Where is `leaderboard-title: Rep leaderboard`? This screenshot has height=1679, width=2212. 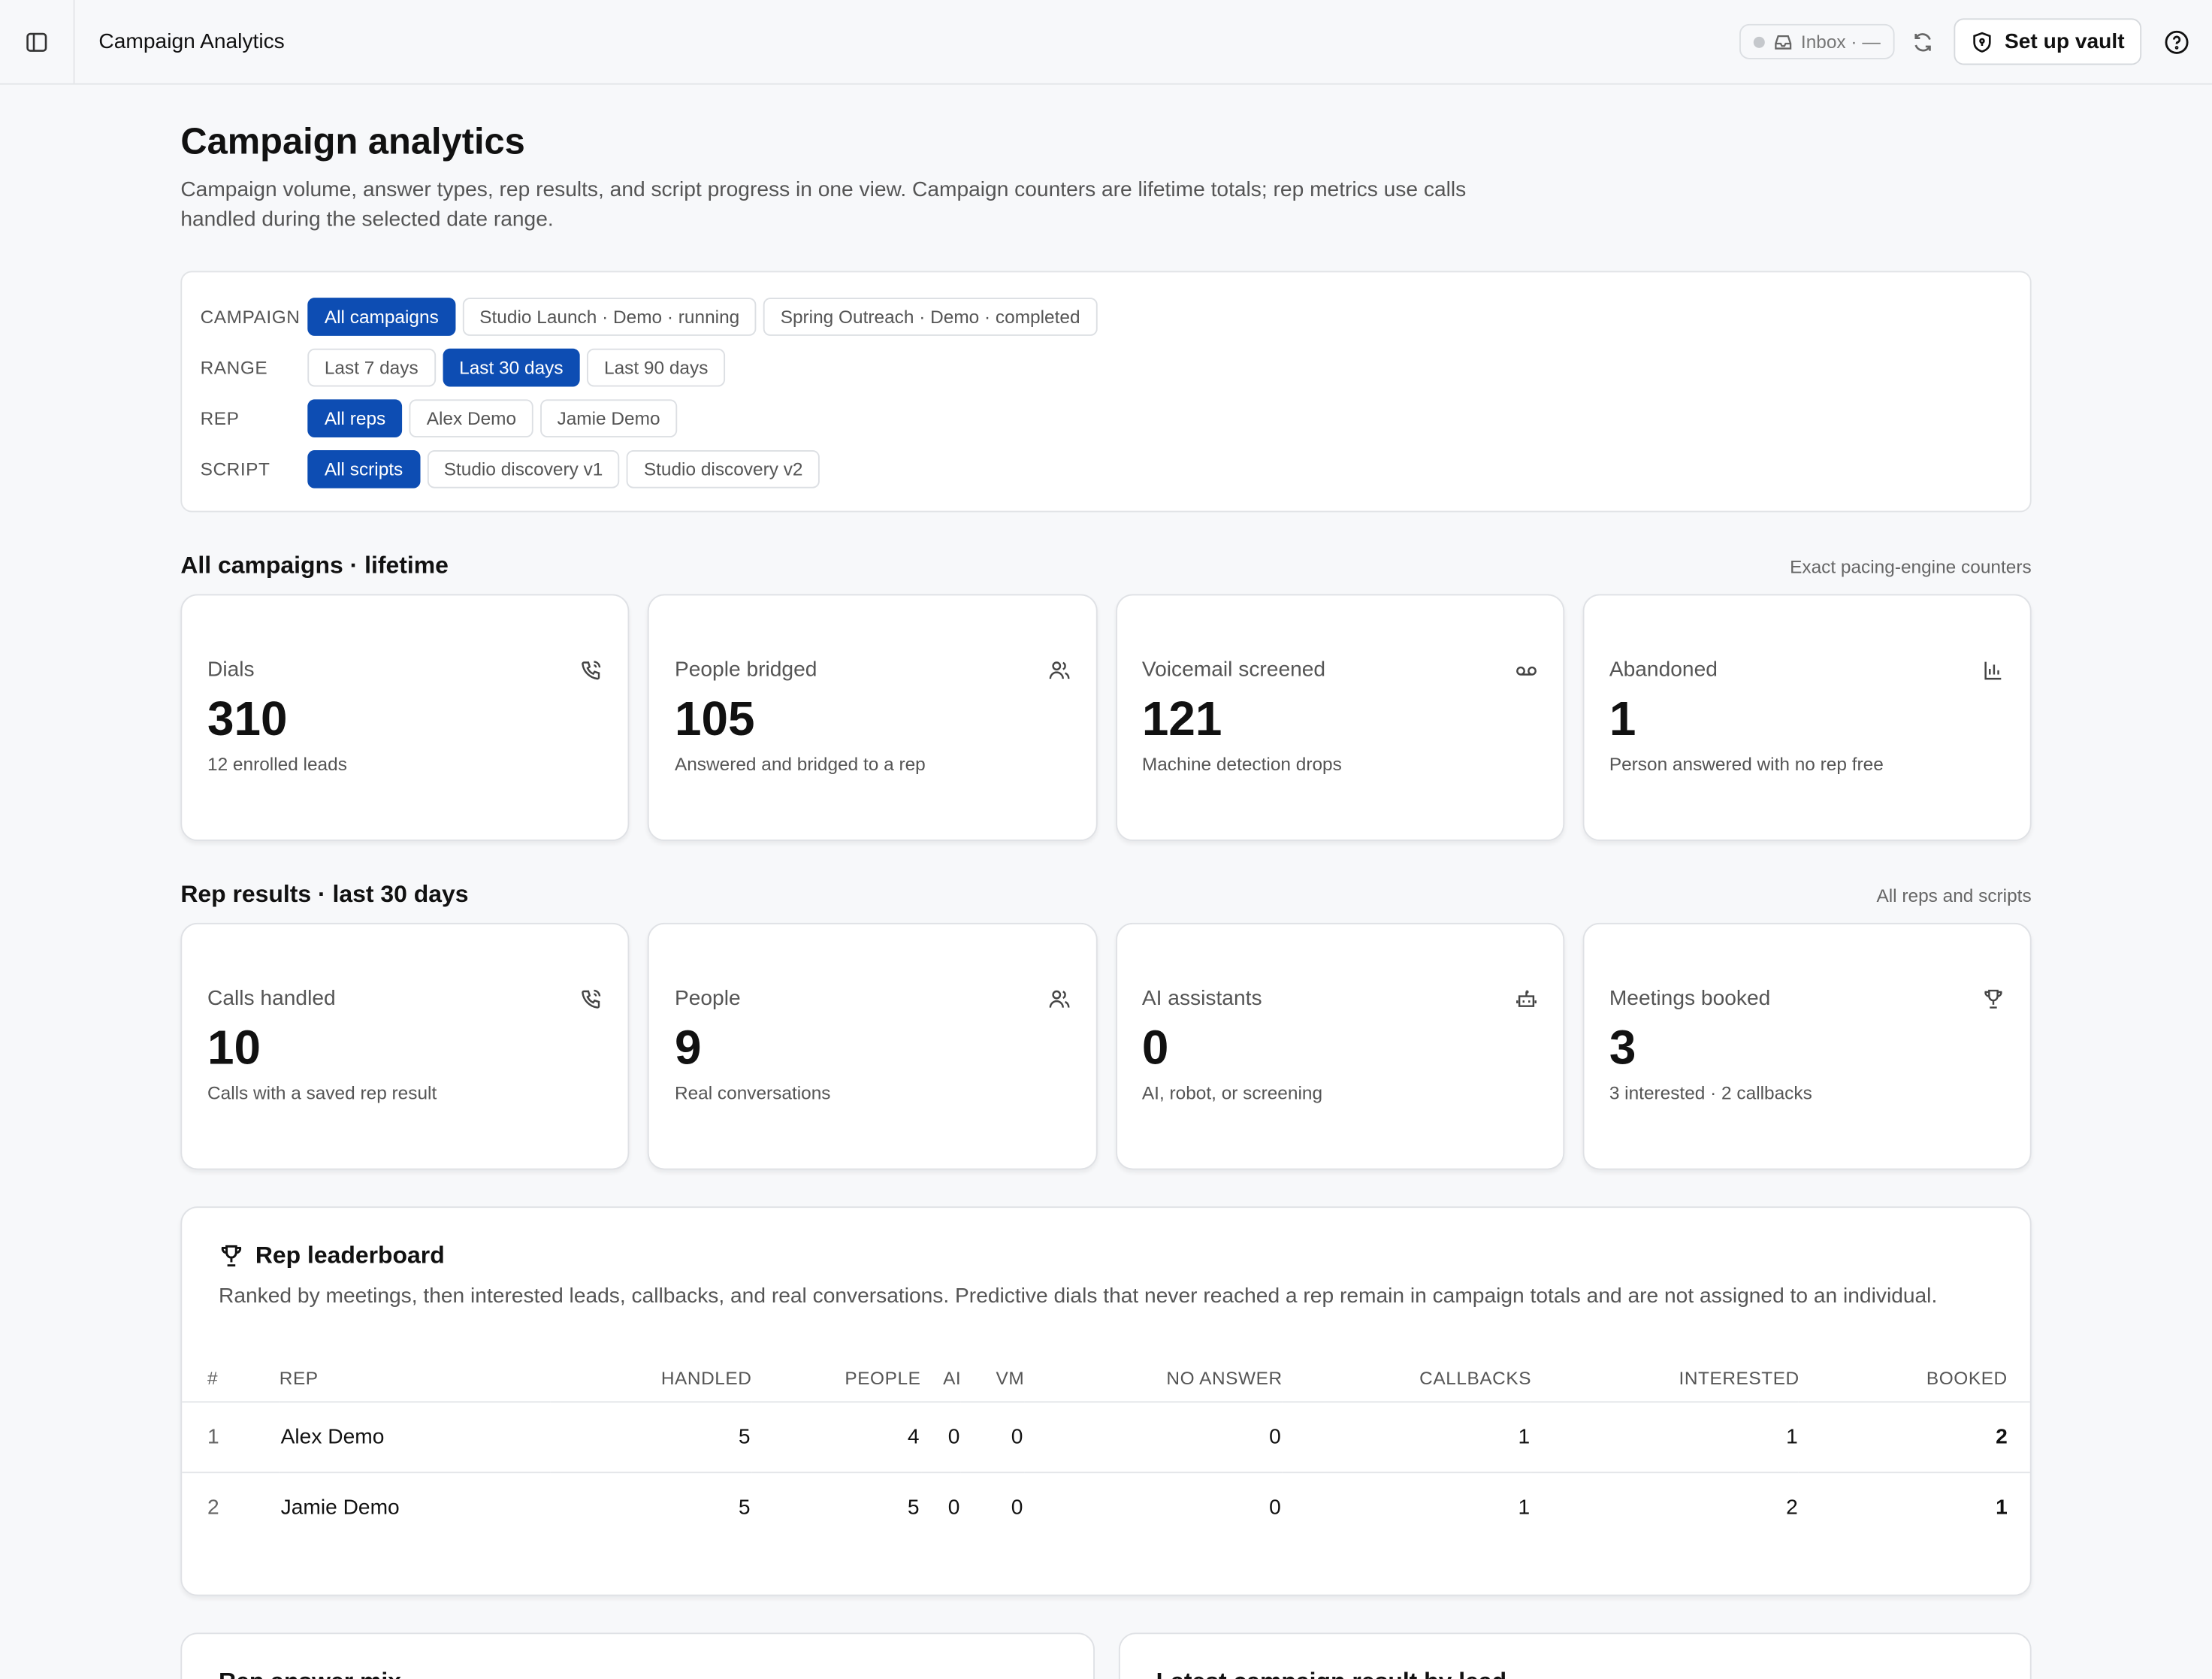
leaderboard-title: Rep leaderboard is located at coordinates (350, 1255).